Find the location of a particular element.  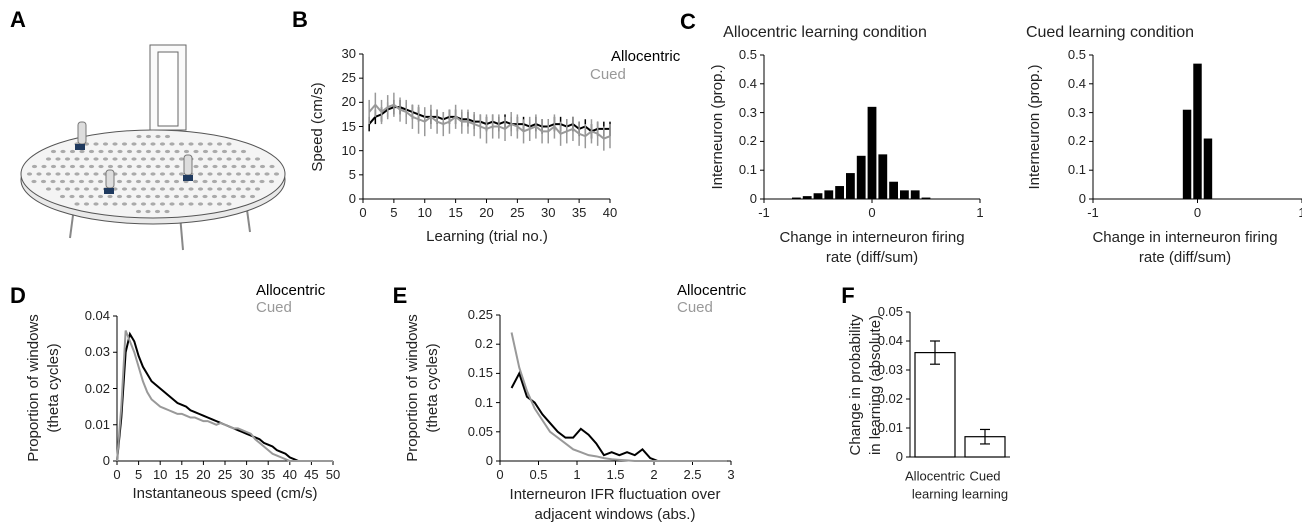

legend-entry: Allocentric is located at coordinates (712, 290).